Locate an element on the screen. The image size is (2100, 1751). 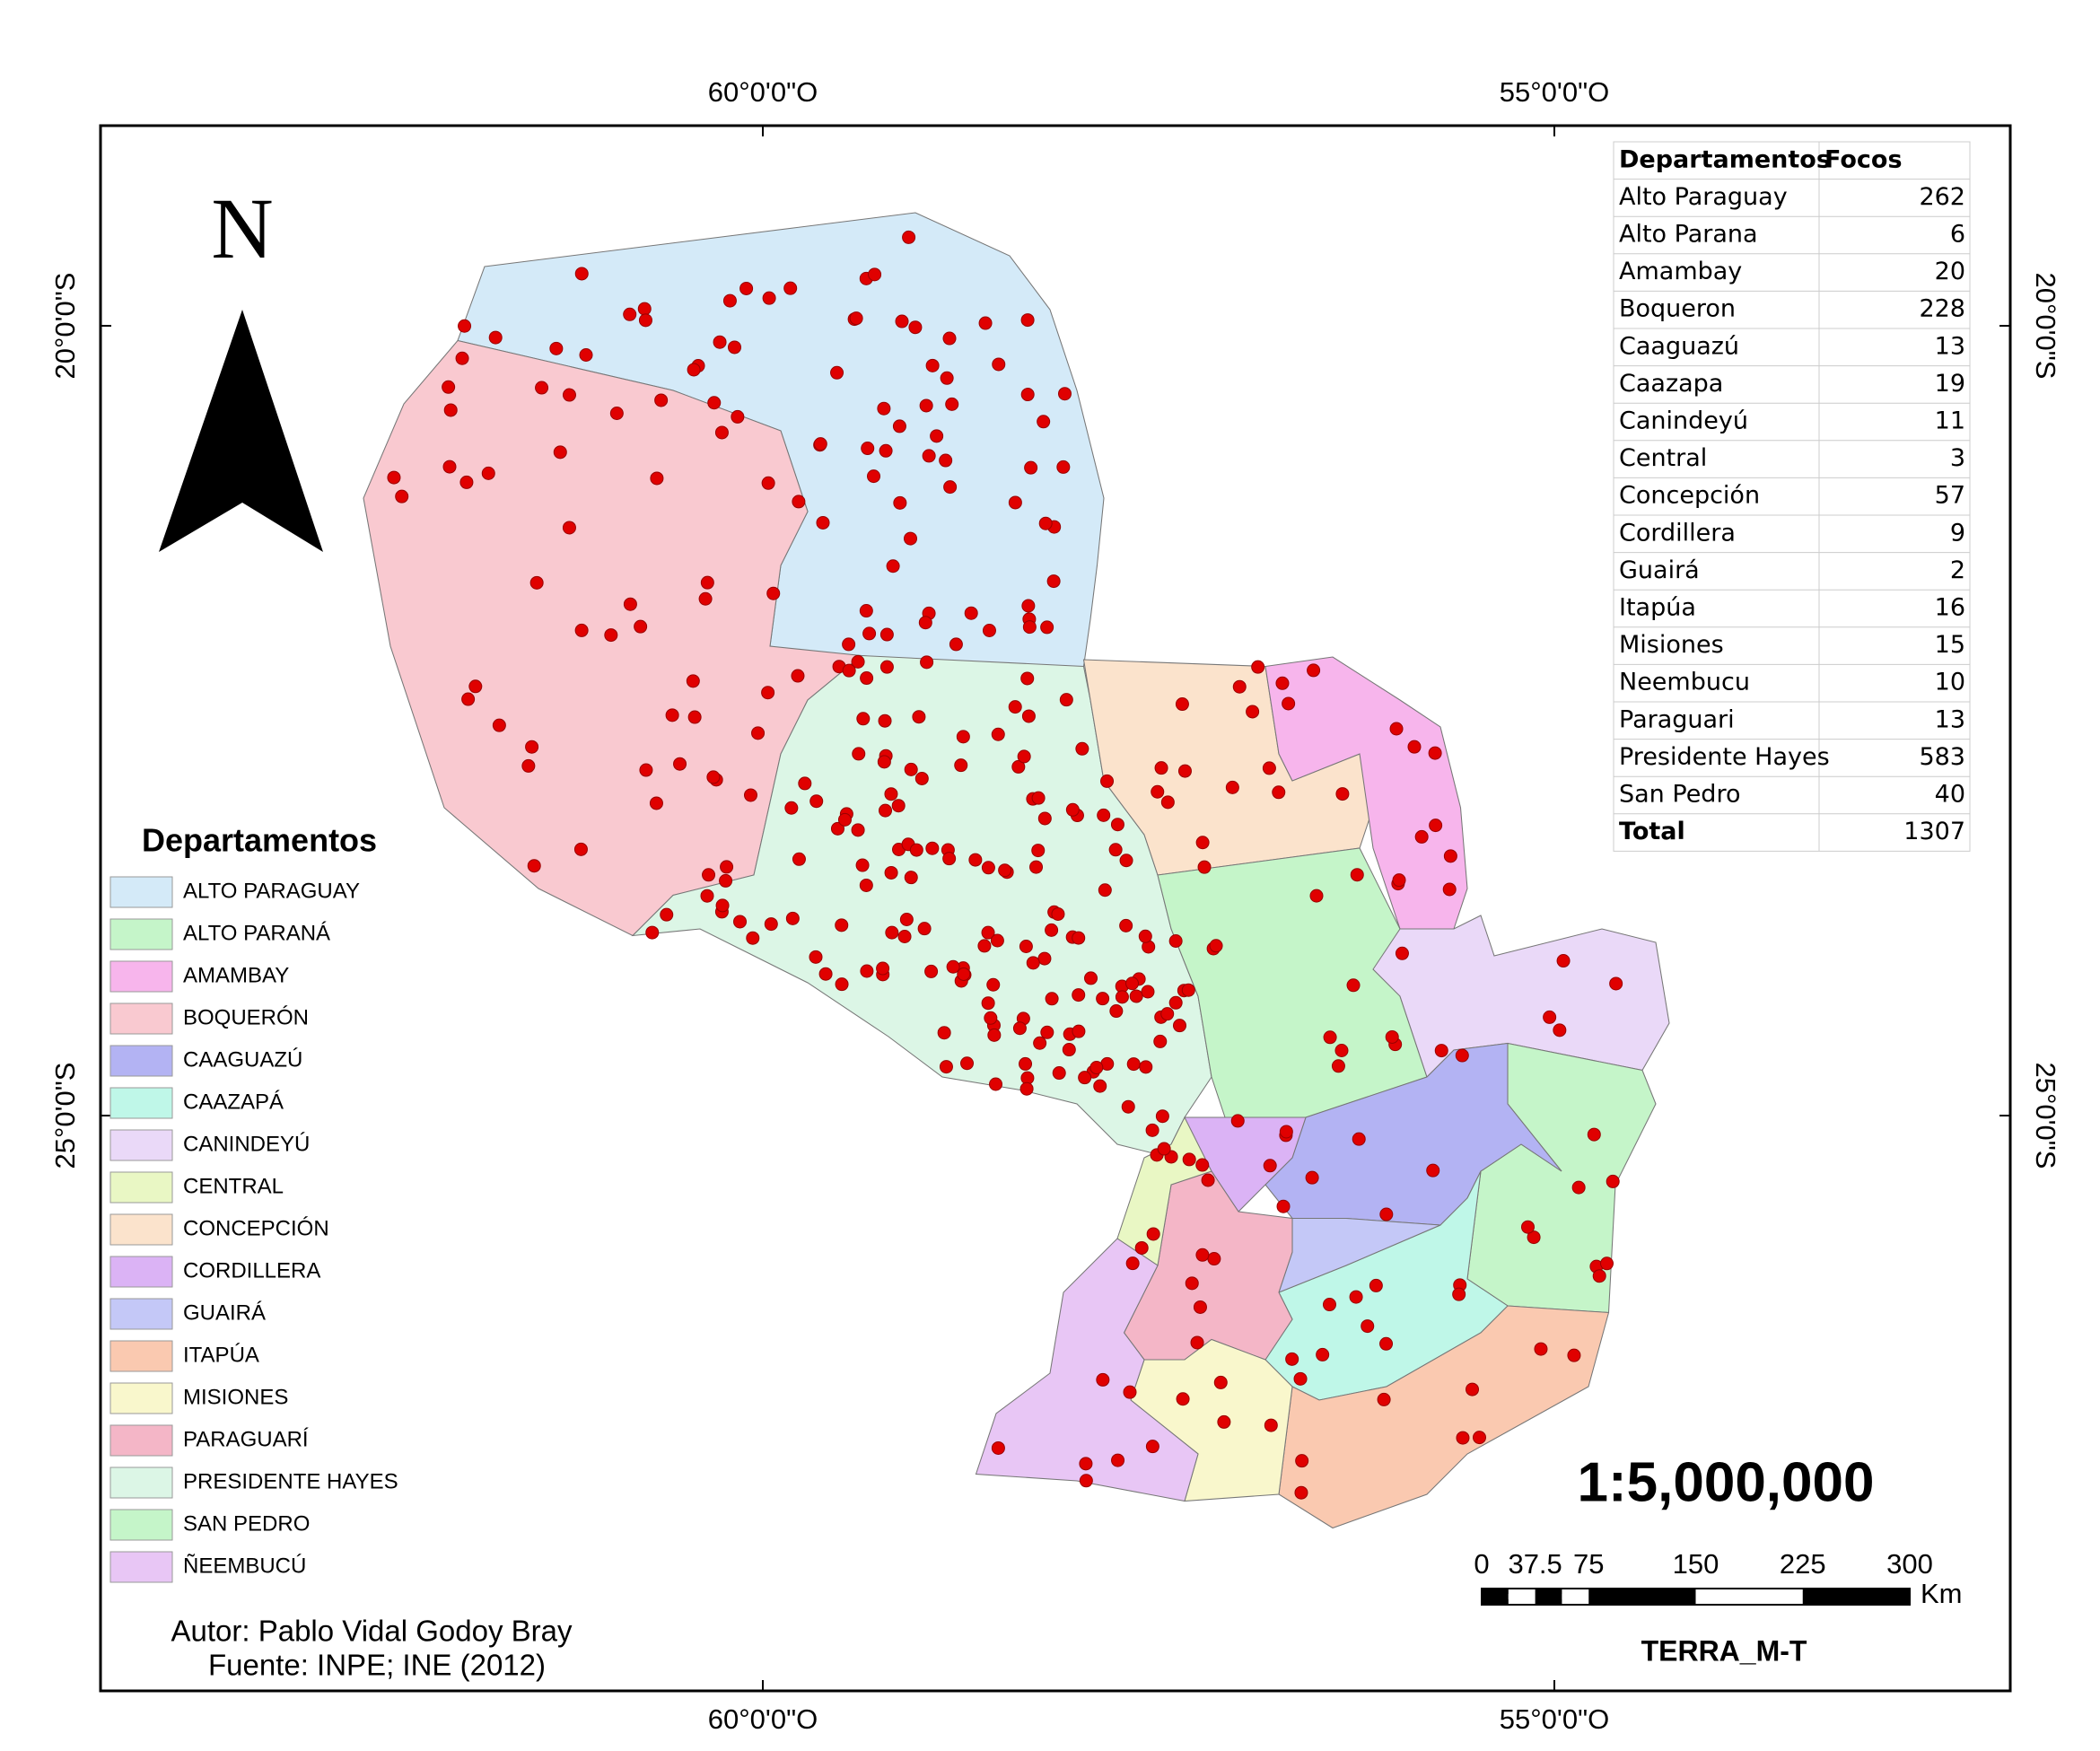
legend-label: CENTRAL is located at coordinates (234, 1186).